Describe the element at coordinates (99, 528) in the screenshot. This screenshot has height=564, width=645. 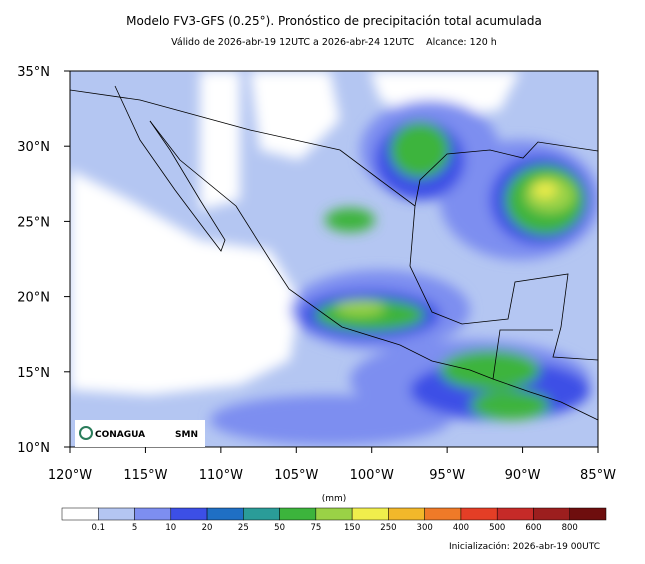
I see `colorbar-label: 0.1` at that location.